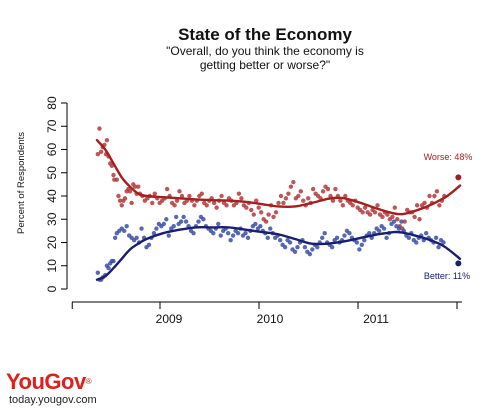  I want to click on y-axis-title: Percent of Respondents, so click(21, 183).